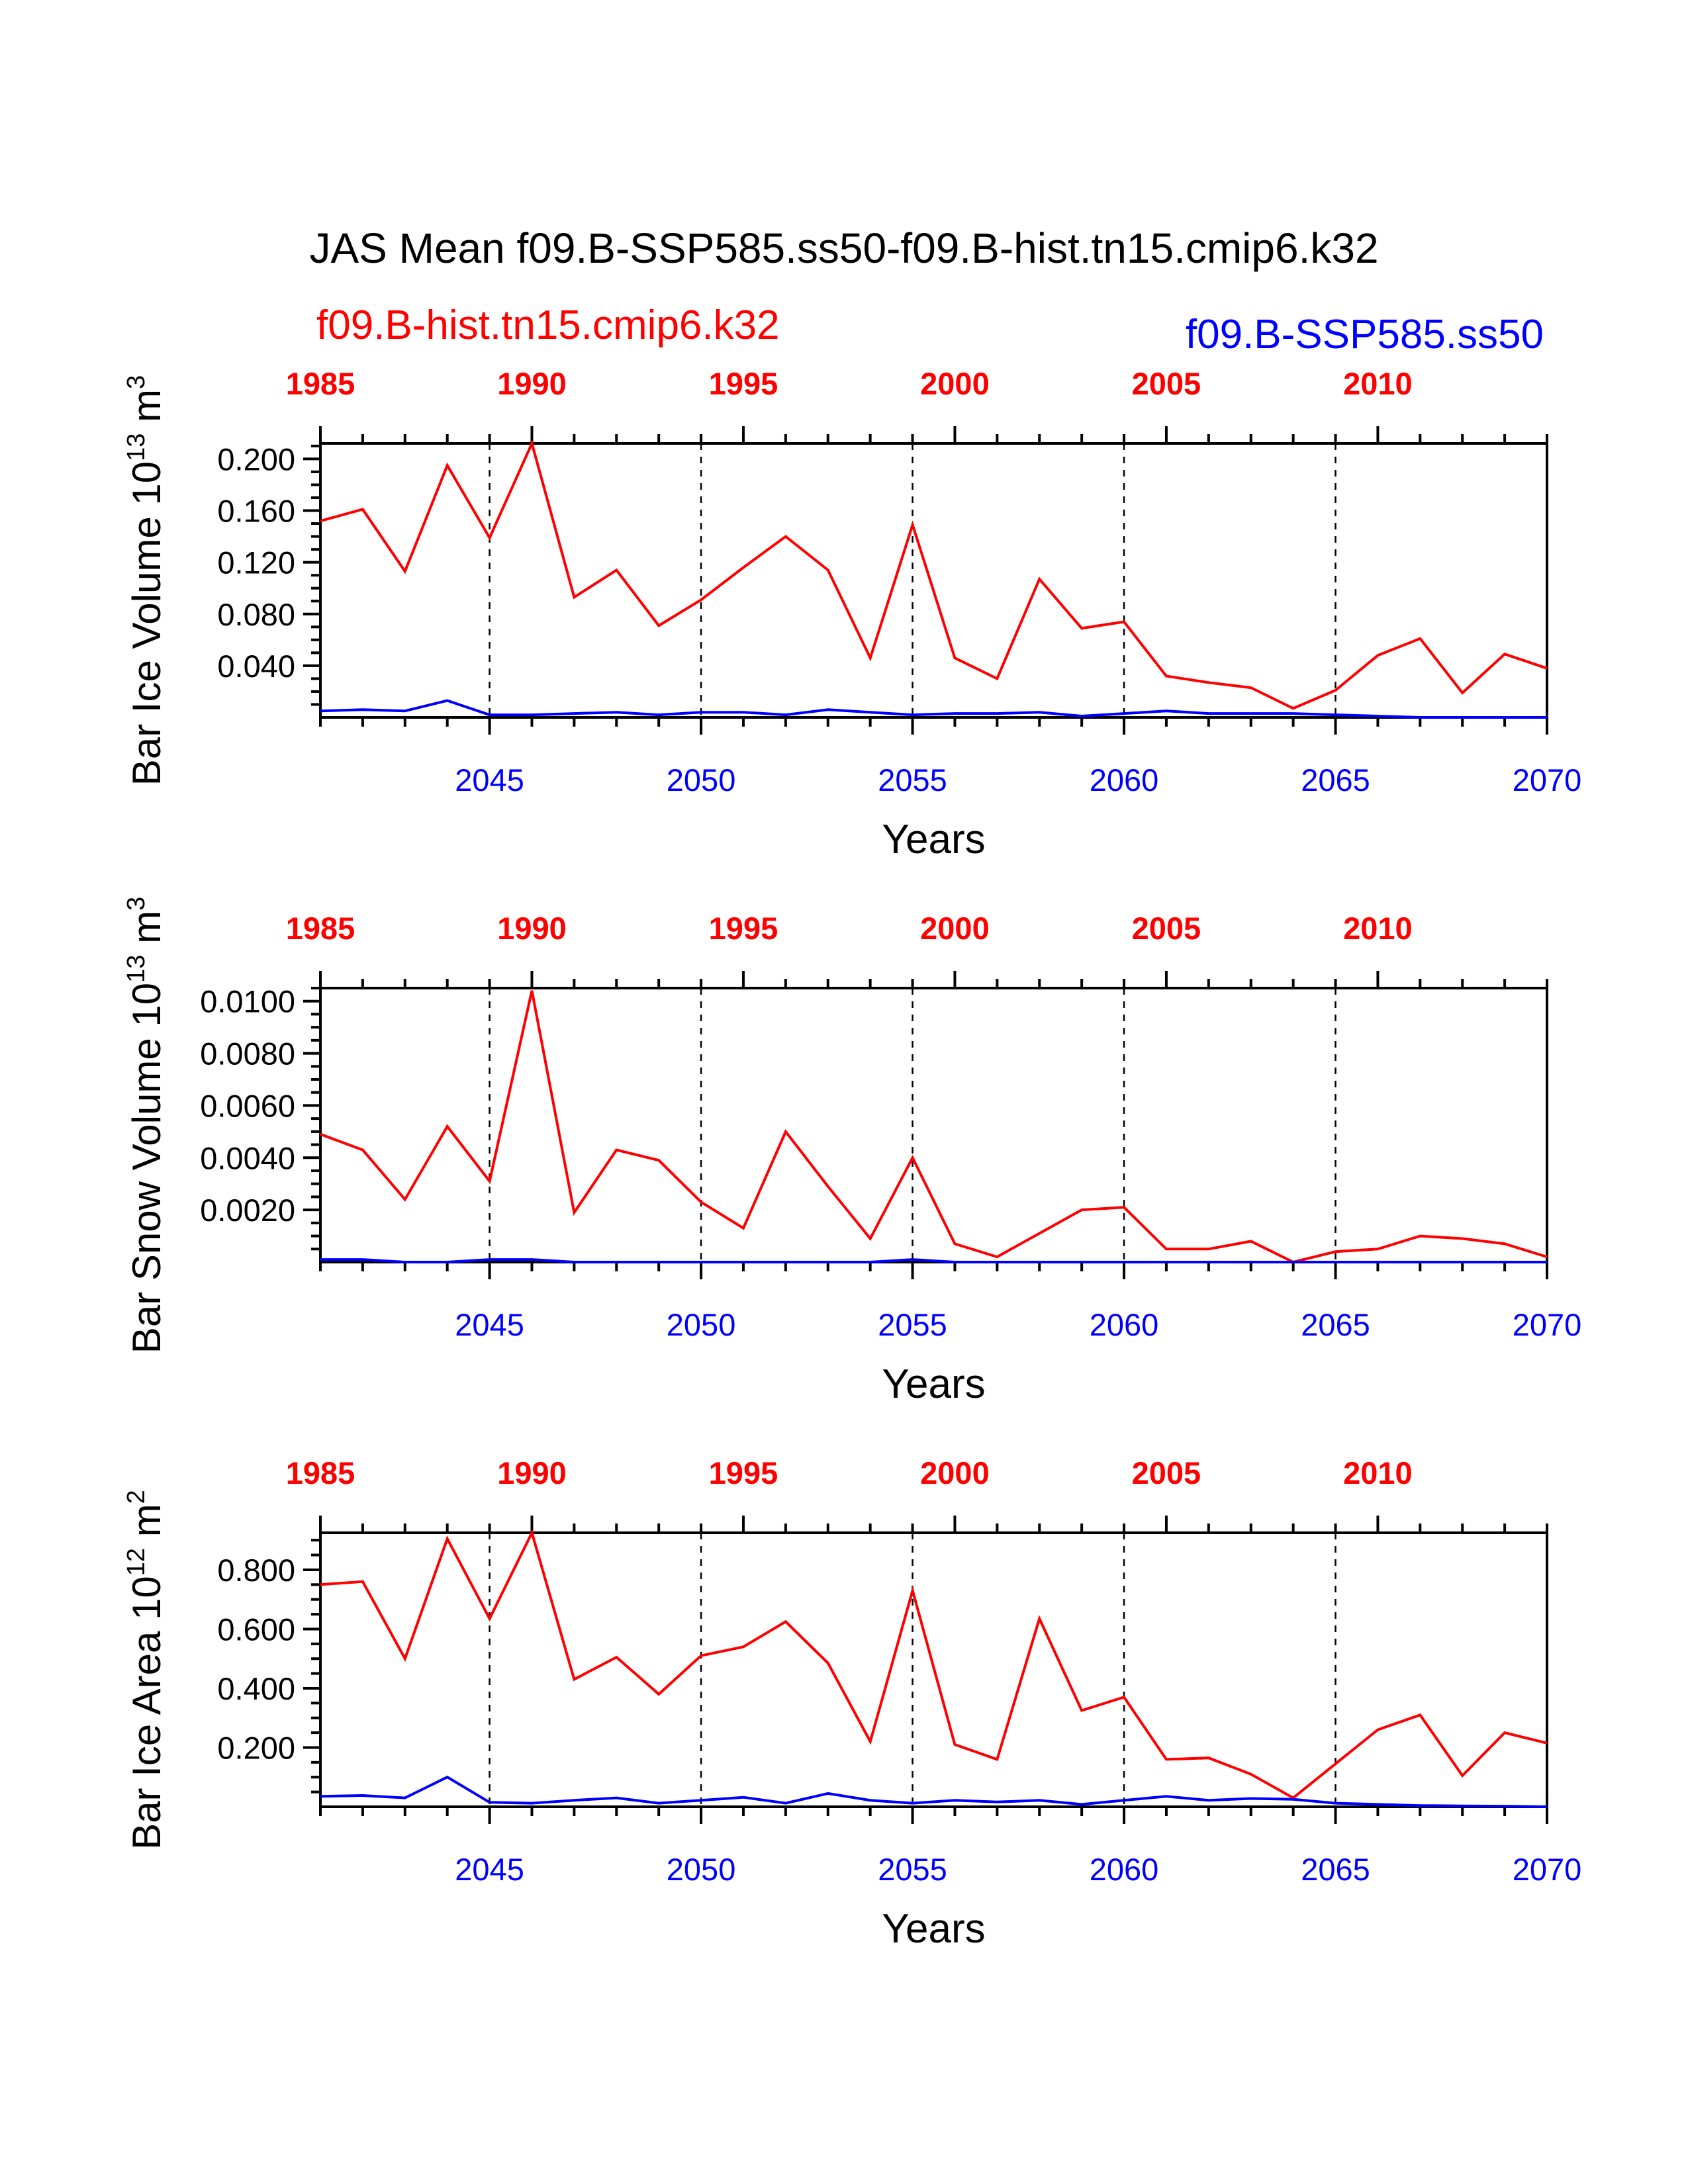  I want to click on y-tick-label: 0.080, so click(256, 614).